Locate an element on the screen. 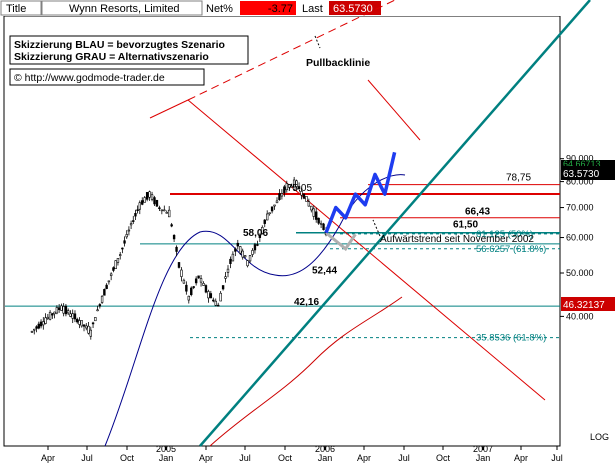 This screenshot has width=615, height=469. trend-pointer is located at coordinates (376, 228).